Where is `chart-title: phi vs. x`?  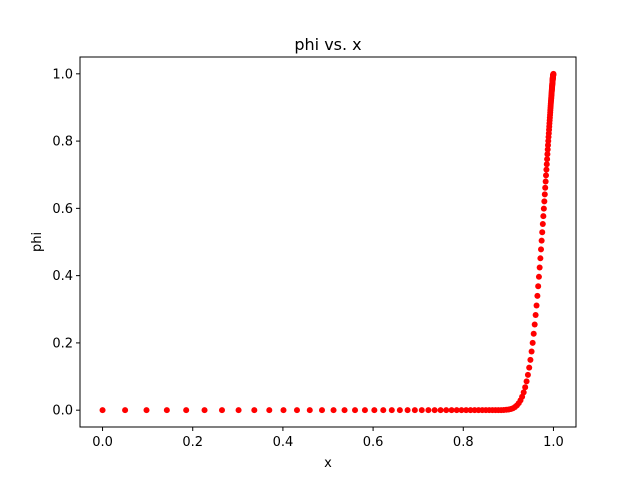 chart-title: phi vs. x is located at coordinates (327, 44).